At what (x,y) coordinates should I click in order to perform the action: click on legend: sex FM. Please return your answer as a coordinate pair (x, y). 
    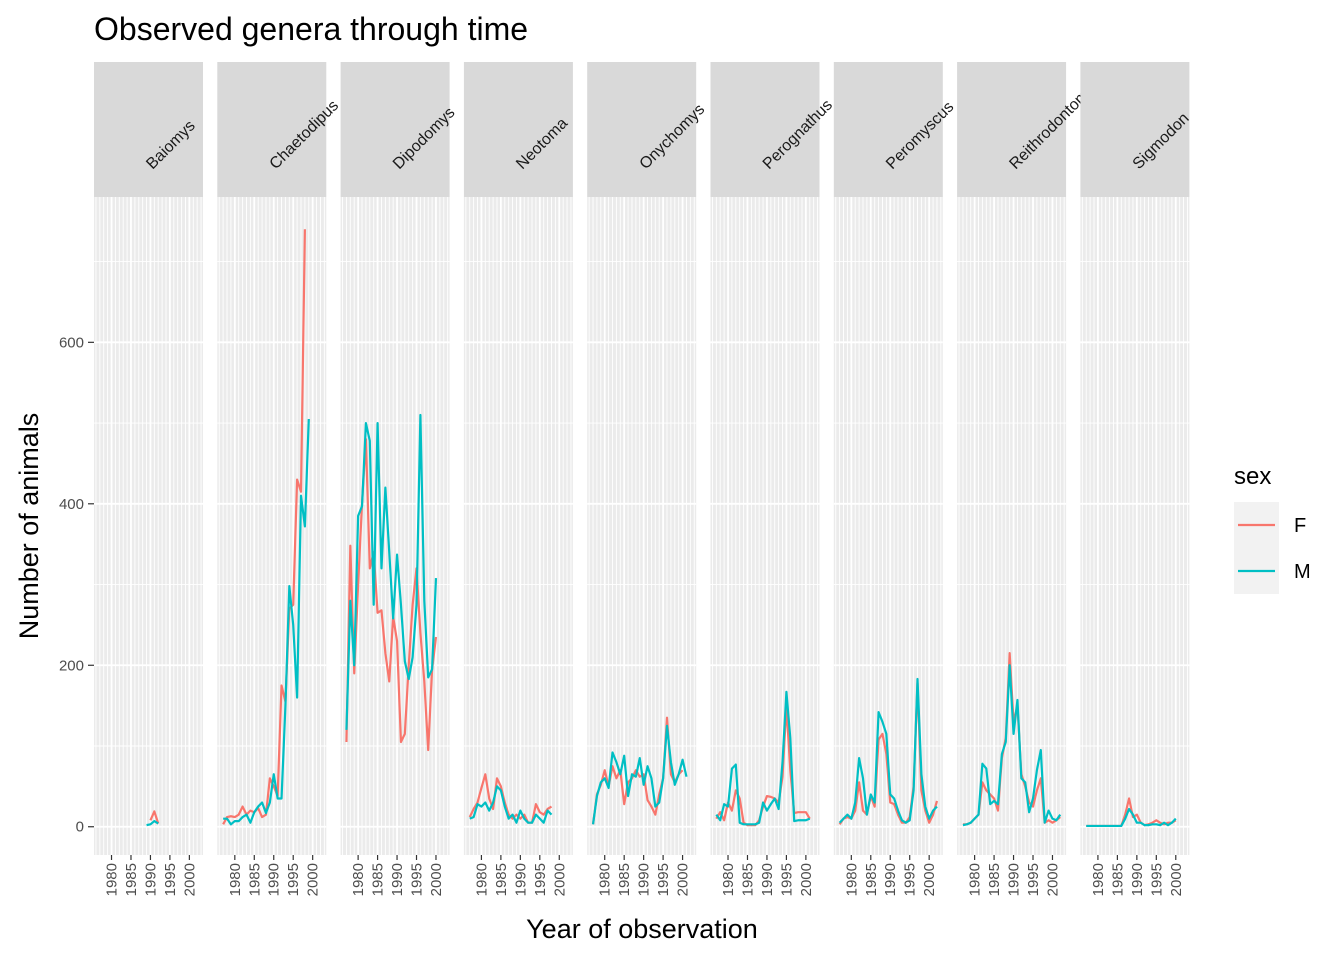
    Looking at the image, I should click on (1272, 528).